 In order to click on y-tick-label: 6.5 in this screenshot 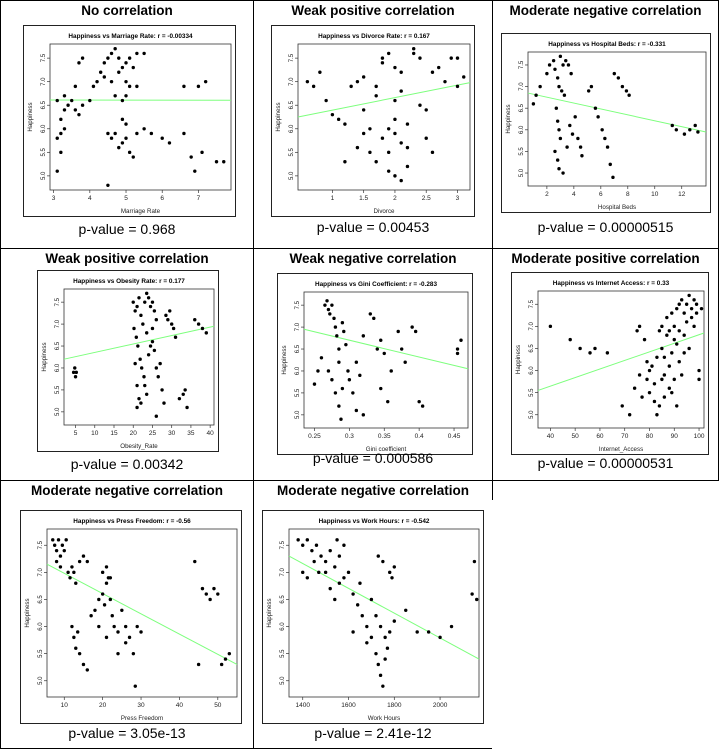, I will do `click(58, 345)`.